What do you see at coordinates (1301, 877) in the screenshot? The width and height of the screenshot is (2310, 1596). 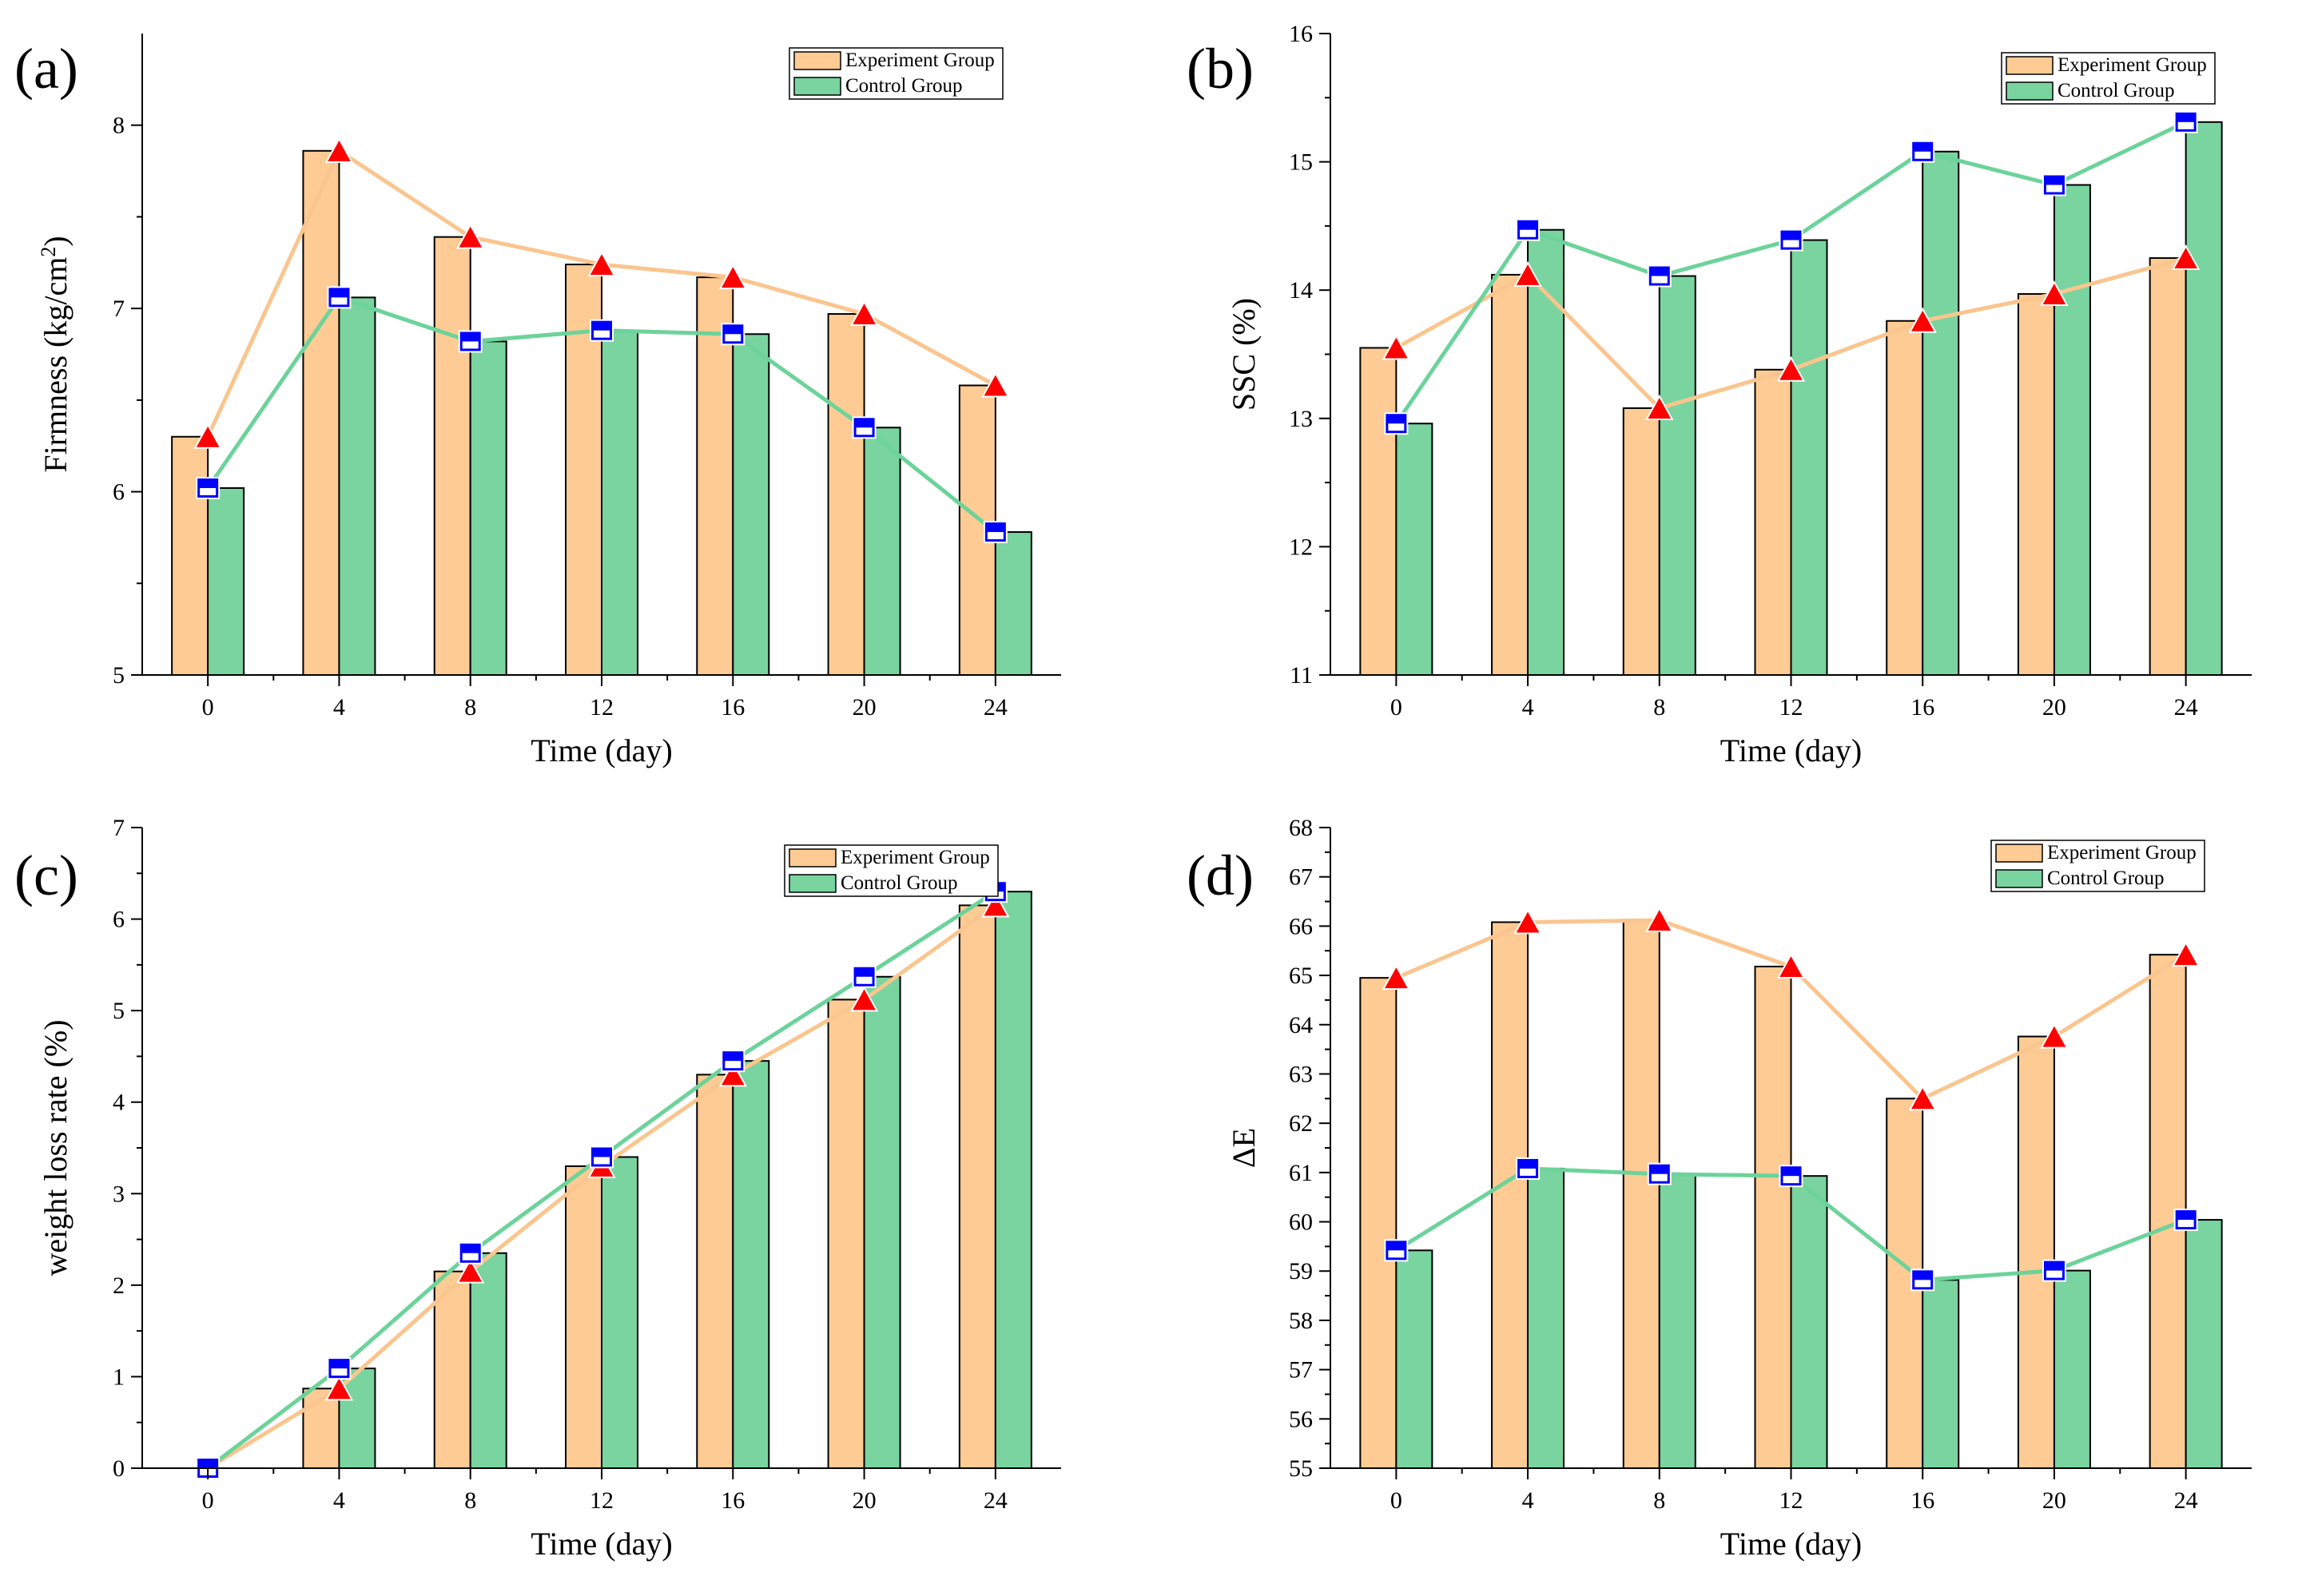 I see `y-tick-label: 67` at bounding box center [1301, 877].